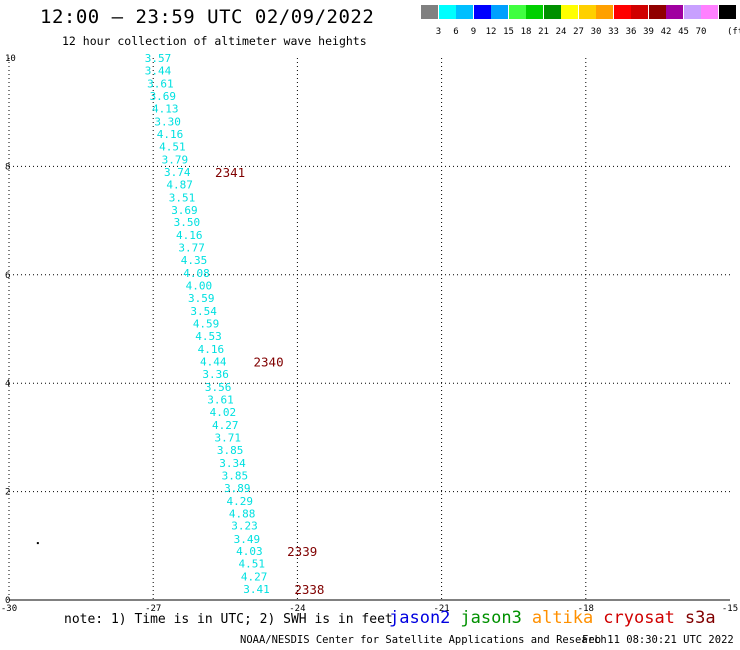  I want to click on mission-jason2: jason2, so click(420, 618).